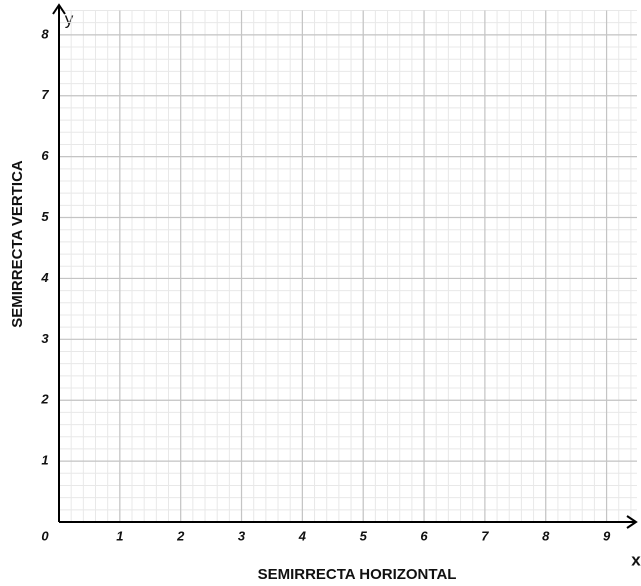 The width and height of the screenshot is (641, 586). Describe the element at coordinates (485, 535) in the screenshot. I see `x-tick-label: 7` at that location.